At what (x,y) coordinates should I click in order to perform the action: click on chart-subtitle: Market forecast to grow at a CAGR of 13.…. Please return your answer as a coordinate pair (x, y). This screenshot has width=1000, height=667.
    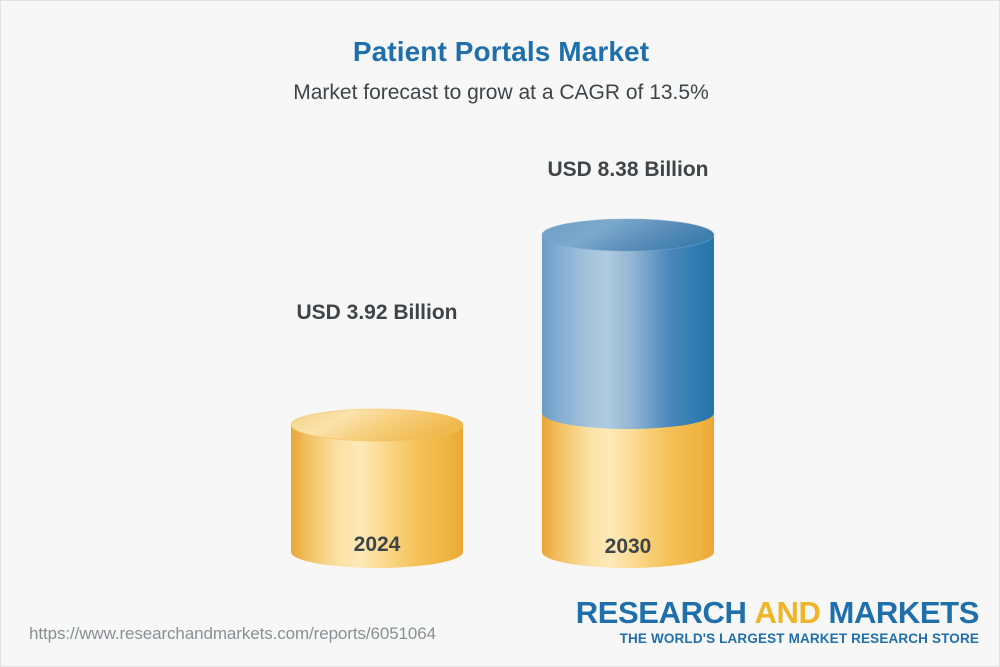
    Looking at the image, I should click on (501, 92).